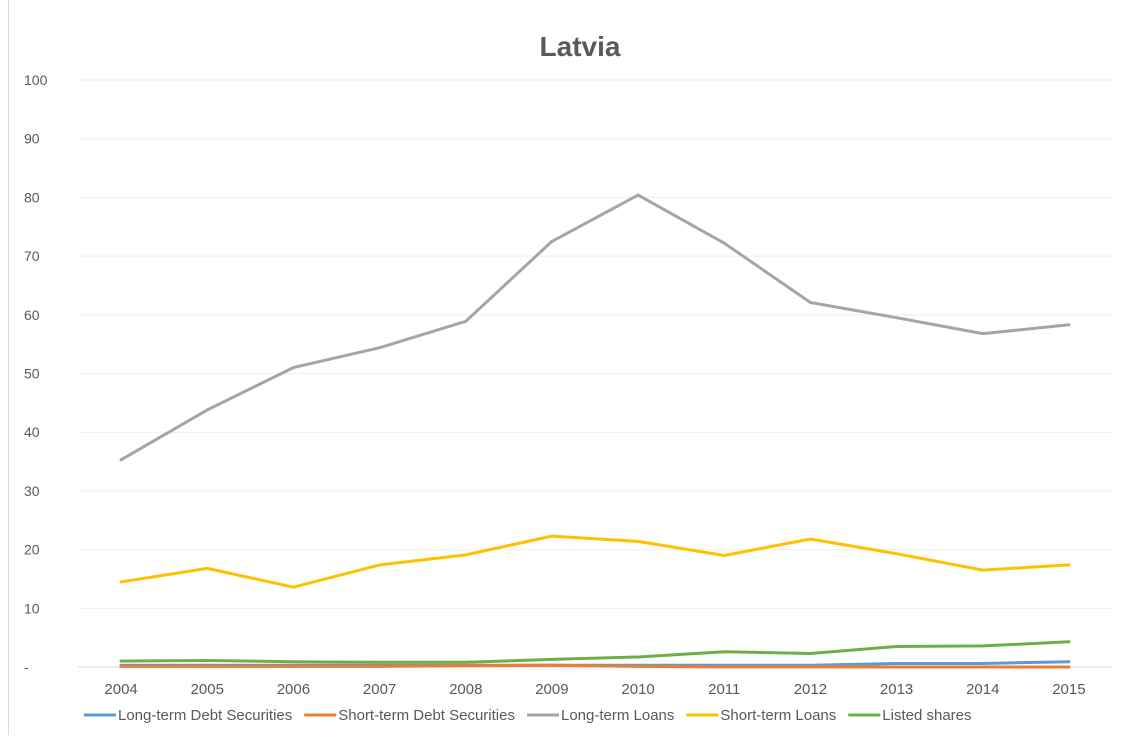 This screenshot has height=740, width=1125. Describe the element at coordinates (465, 689) in the screenshot. I see `x-tick-label-2008: 2008` at that location.